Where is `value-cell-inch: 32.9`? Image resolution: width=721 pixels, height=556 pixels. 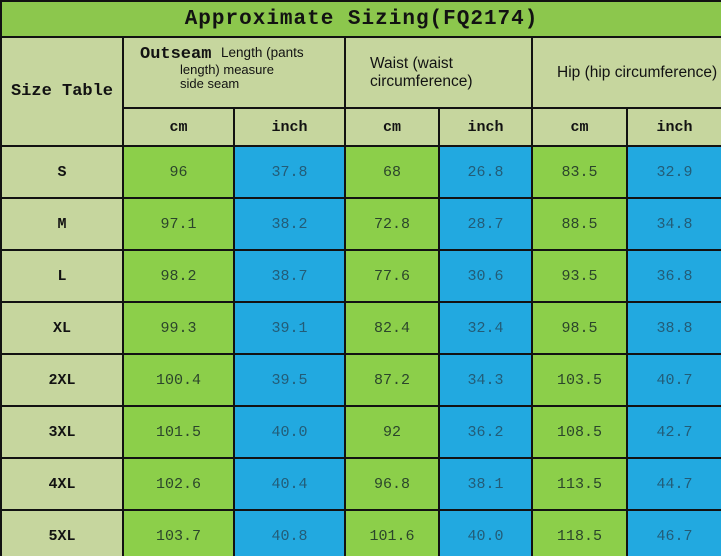 value-cell-inch: 32.9 is located at coordinates (673, 172).